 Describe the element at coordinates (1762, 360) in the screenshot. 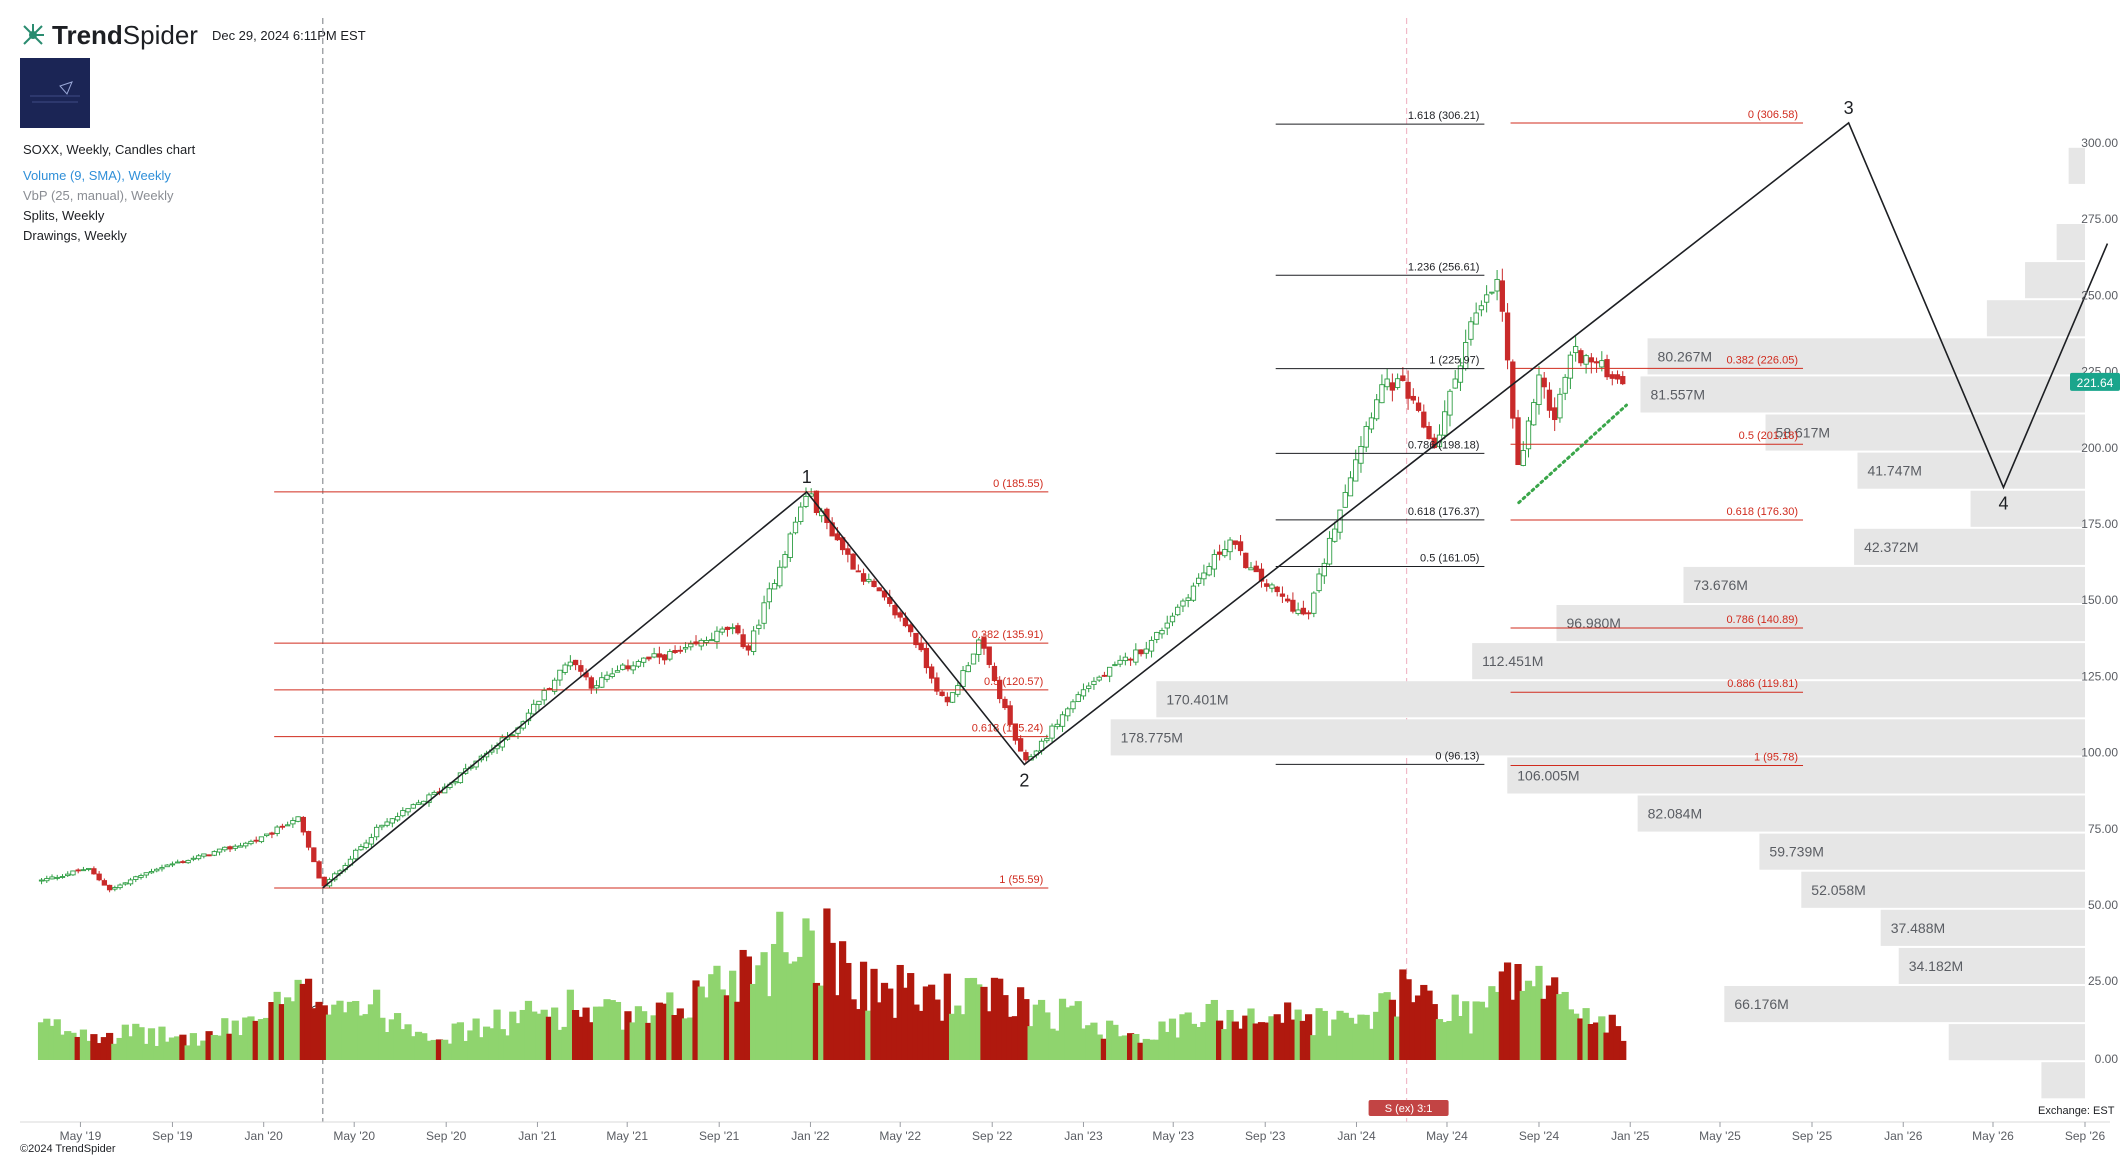

I see `fib-level-label: 0.382 (226.05)` at that location.